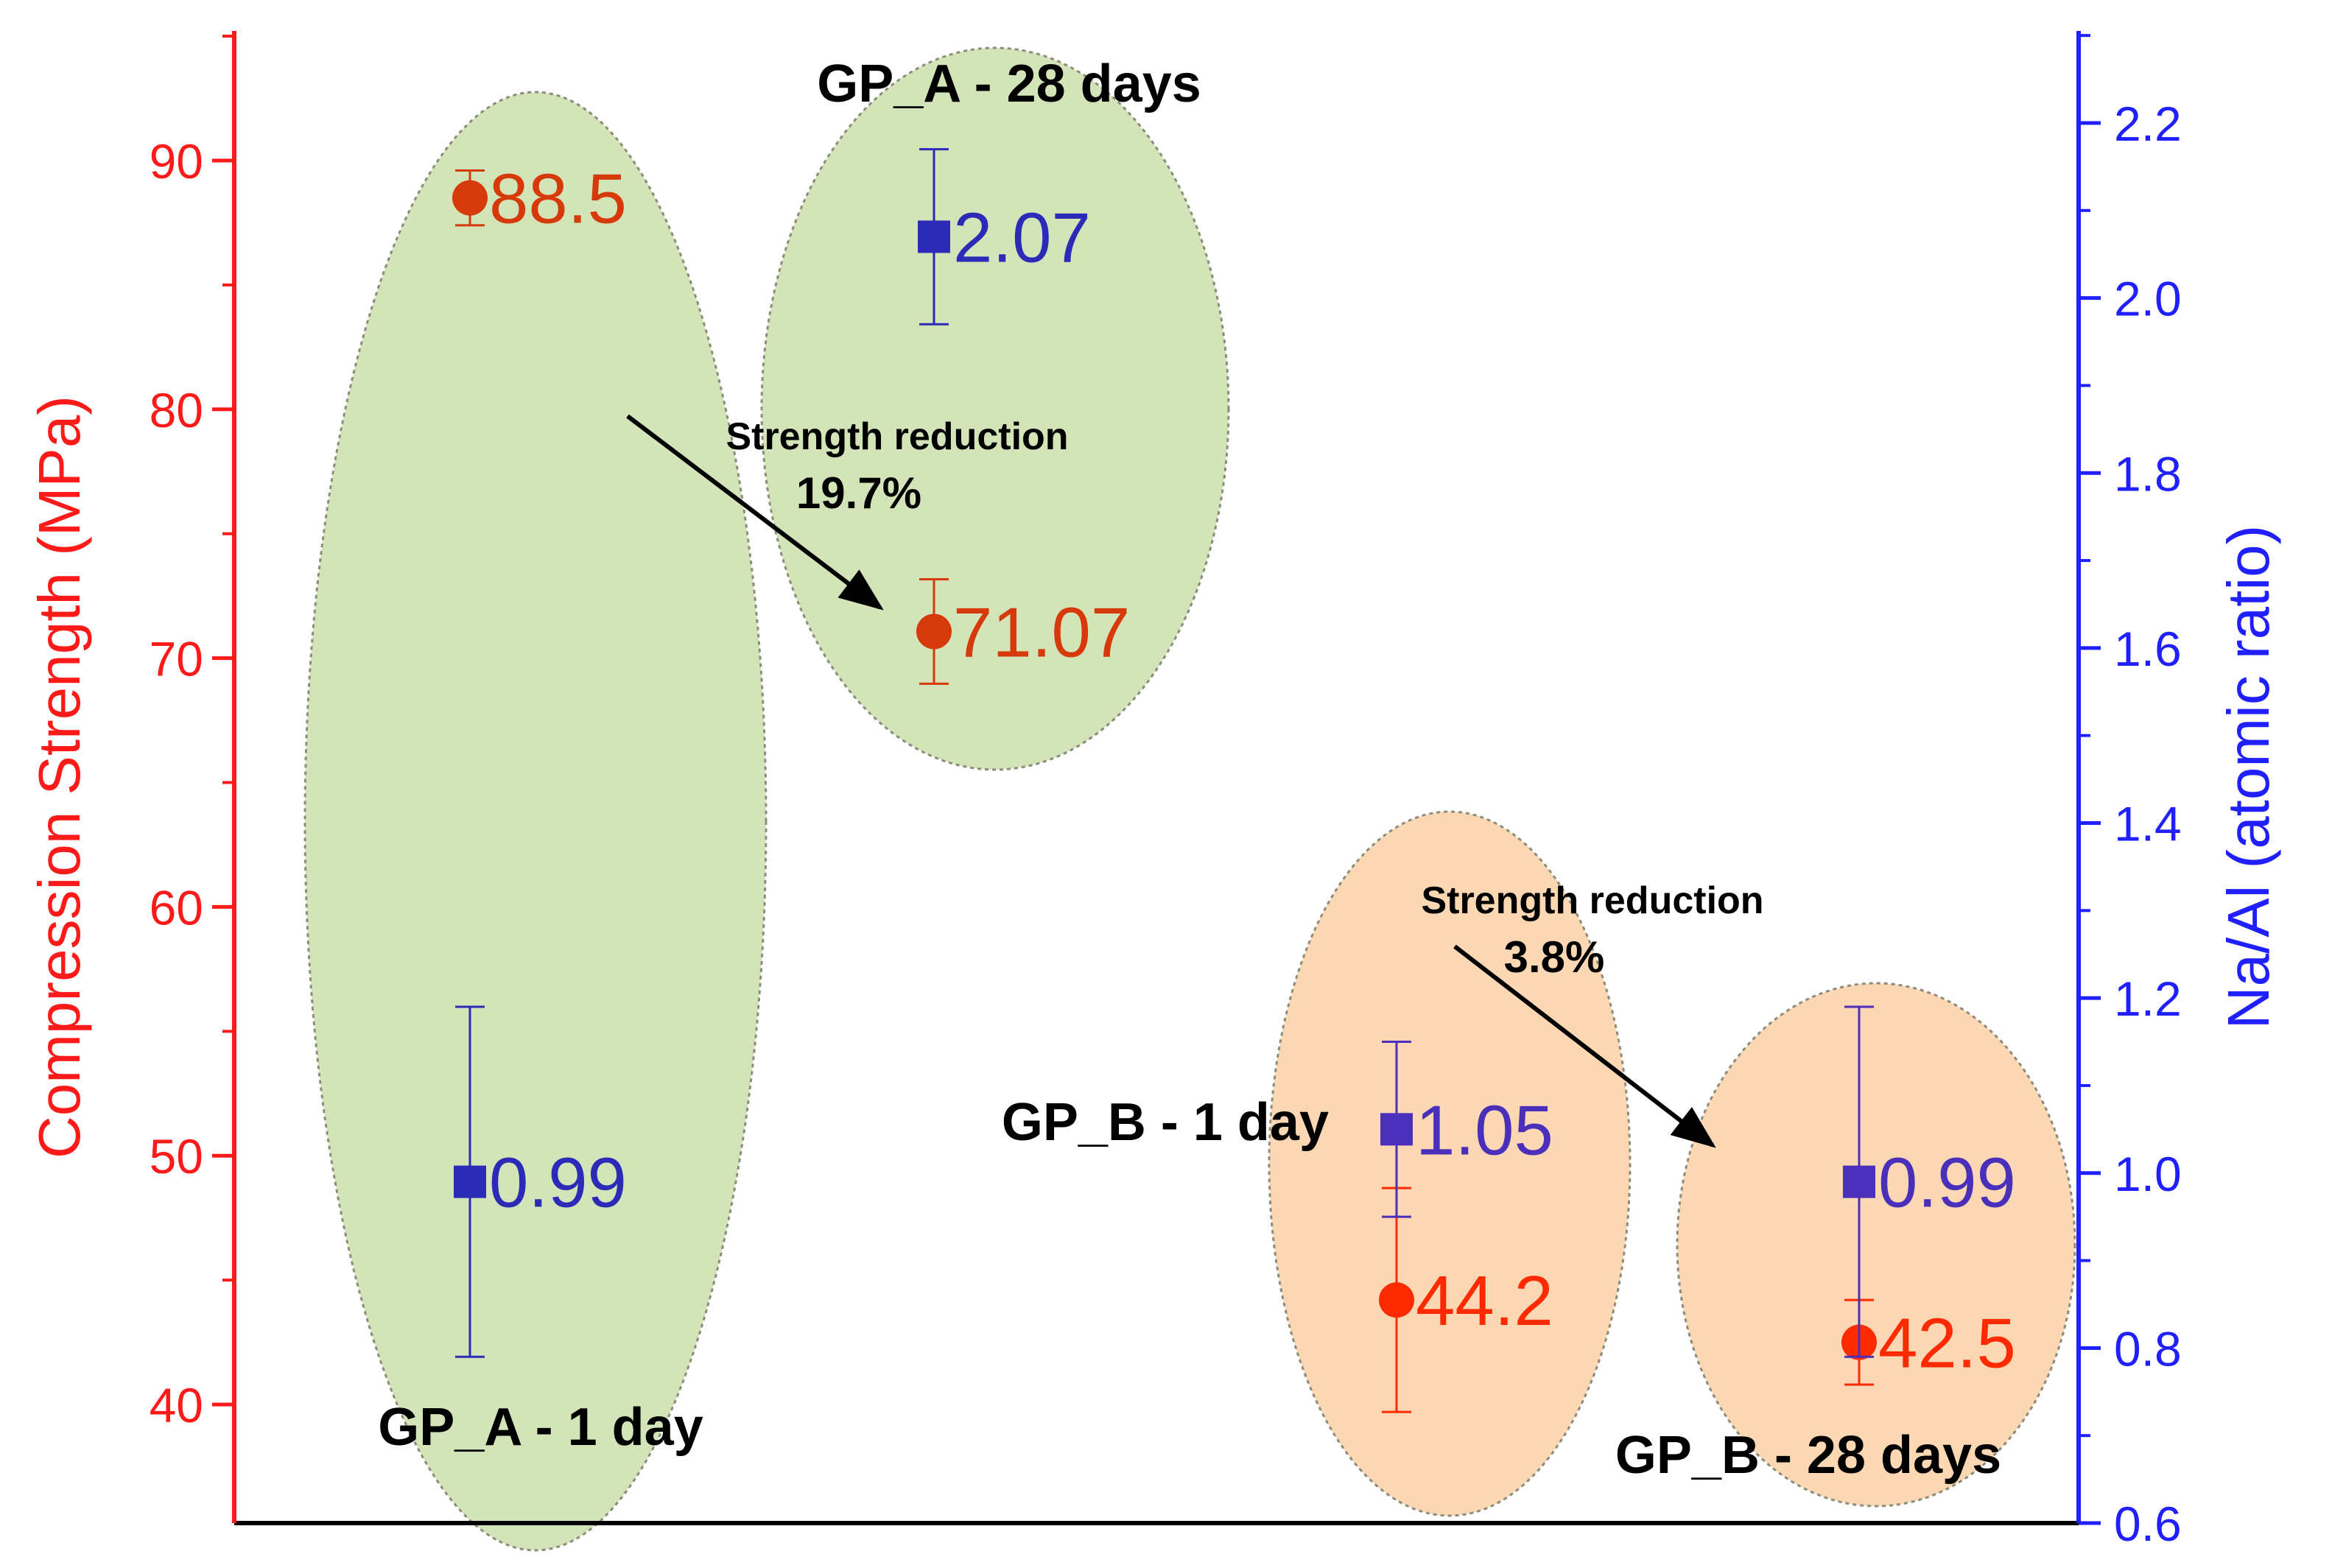  Describe the element at coordinates (1041, 632) in the screenshot. I see `strength-value-label: 71.07` at that location.